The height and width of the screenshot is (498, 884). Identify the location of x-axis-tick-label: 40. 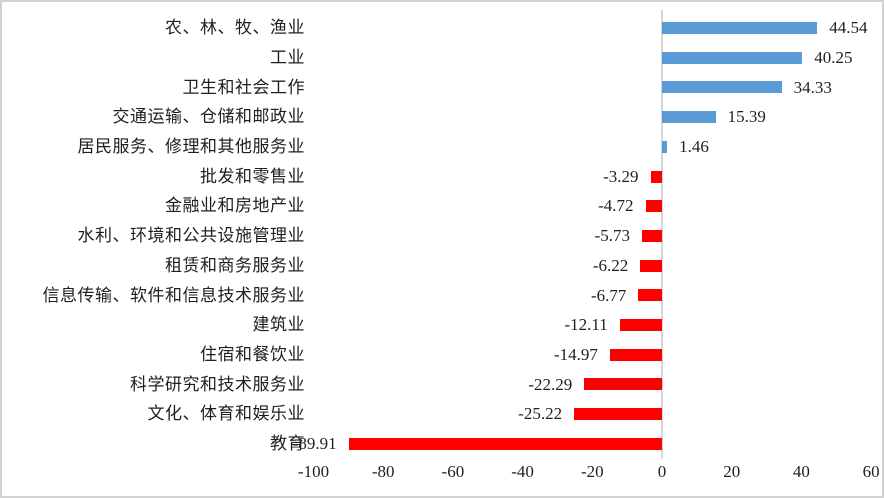
(801, 471).